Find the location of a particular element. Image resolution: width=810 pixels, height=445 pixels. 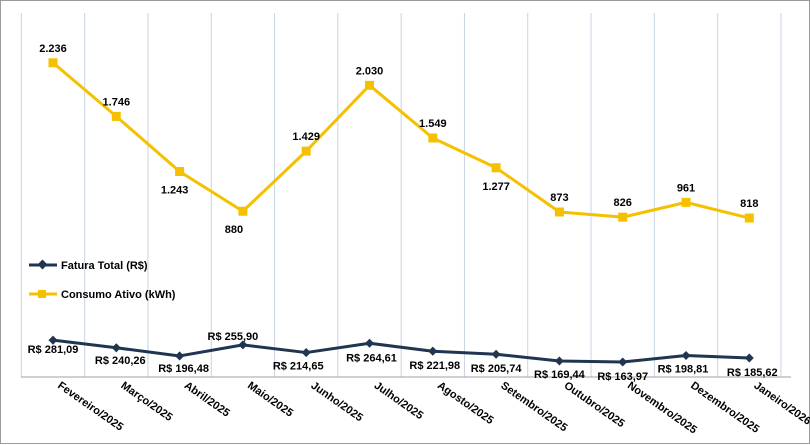

x-tick-label-12: Janeiro/2026 is located at coordinates (781, 404).